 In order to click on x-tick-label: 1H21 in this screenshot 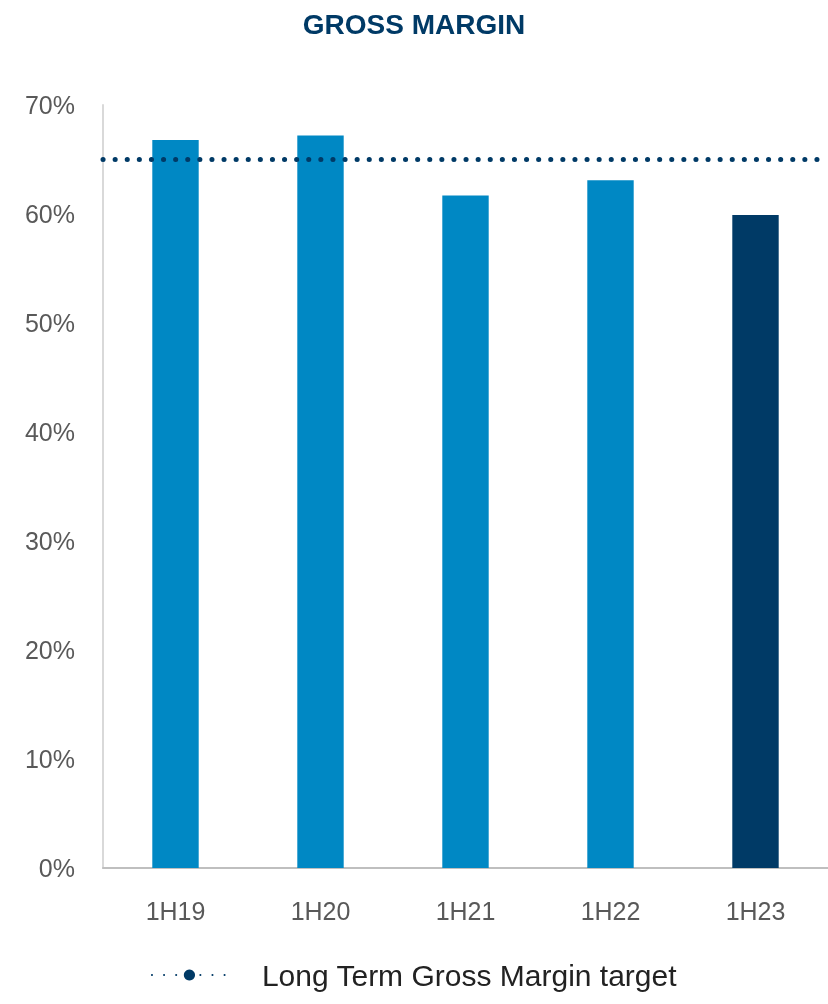, I will do `click(465, 910)`.